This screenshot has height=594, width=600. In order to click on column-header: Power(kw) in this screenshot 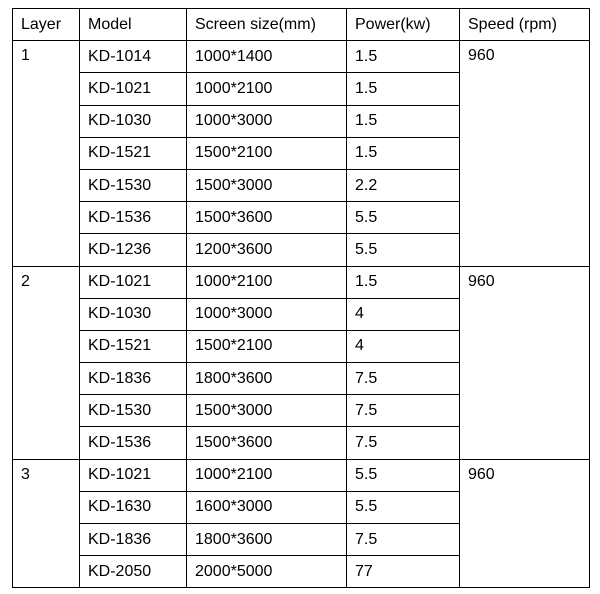, I will do `click(403, 24)`.